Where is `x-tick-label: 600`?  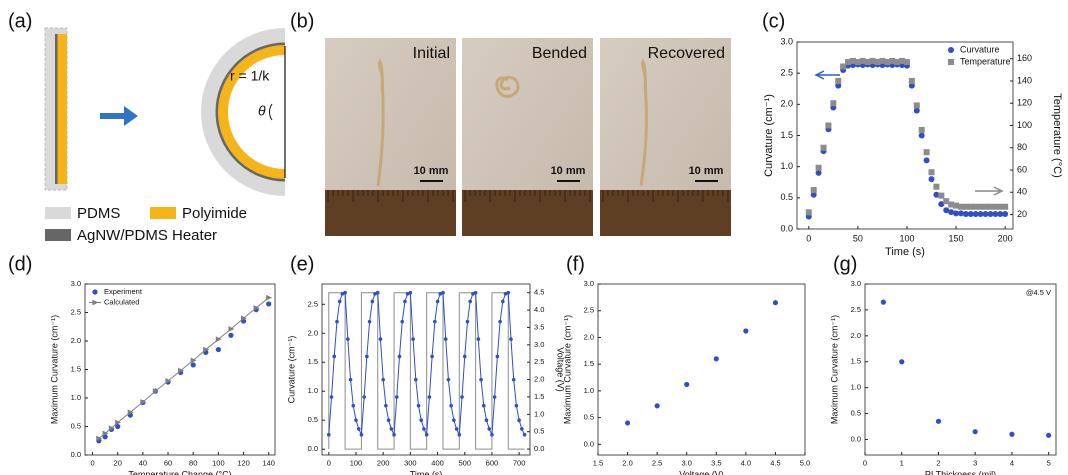 x-tick-label: 600 is located at coordinates (492, 462).